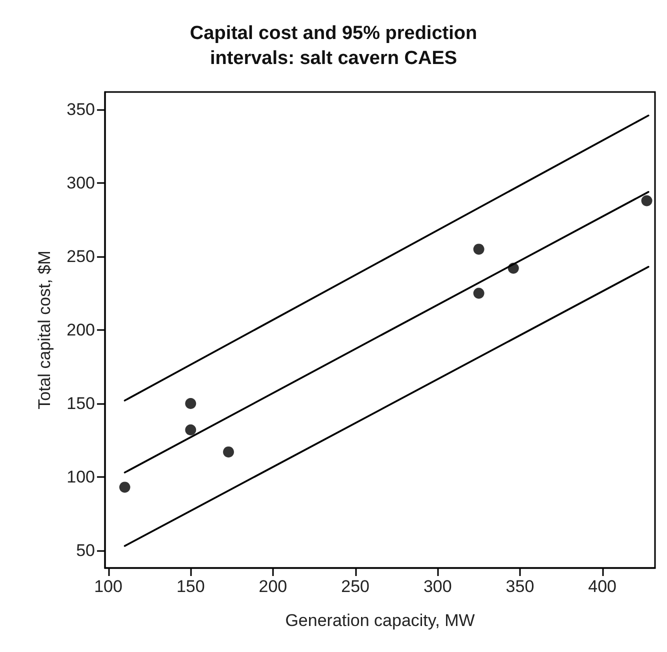 Image resolution: width=667 pixels, height=652 pixels. Describe the element at coordinates (80, 476) in the screenshot. I see `y-tick-label: 100` at that location.